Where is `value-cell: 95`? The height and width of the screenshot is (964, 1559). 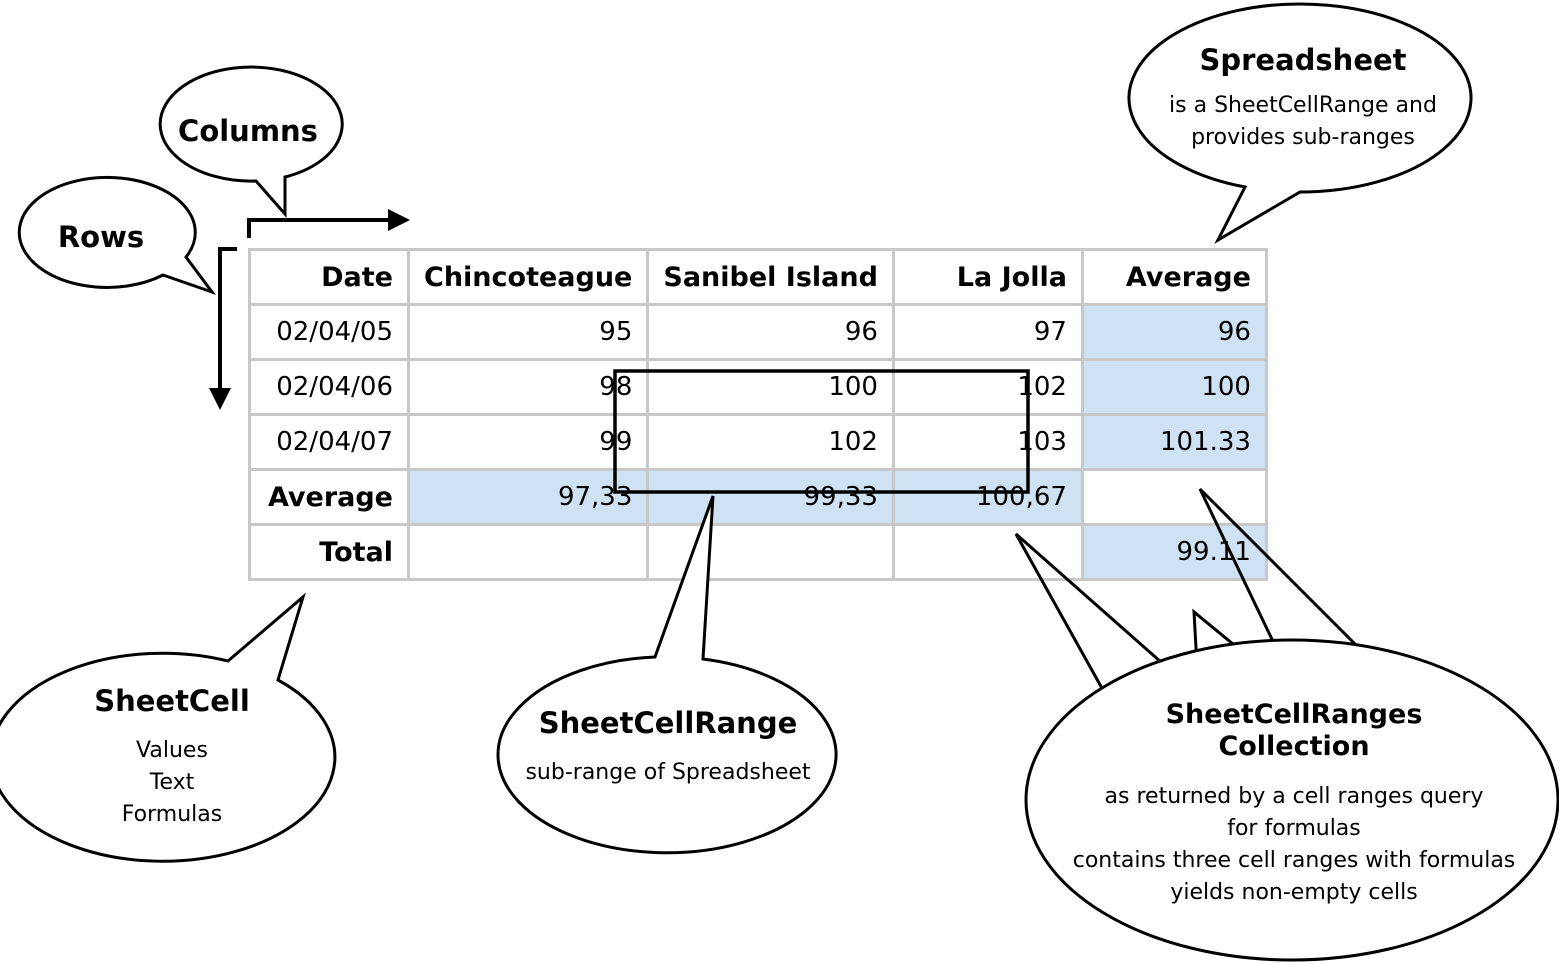
value-cell: 95 is located at coordinates (528, 332).